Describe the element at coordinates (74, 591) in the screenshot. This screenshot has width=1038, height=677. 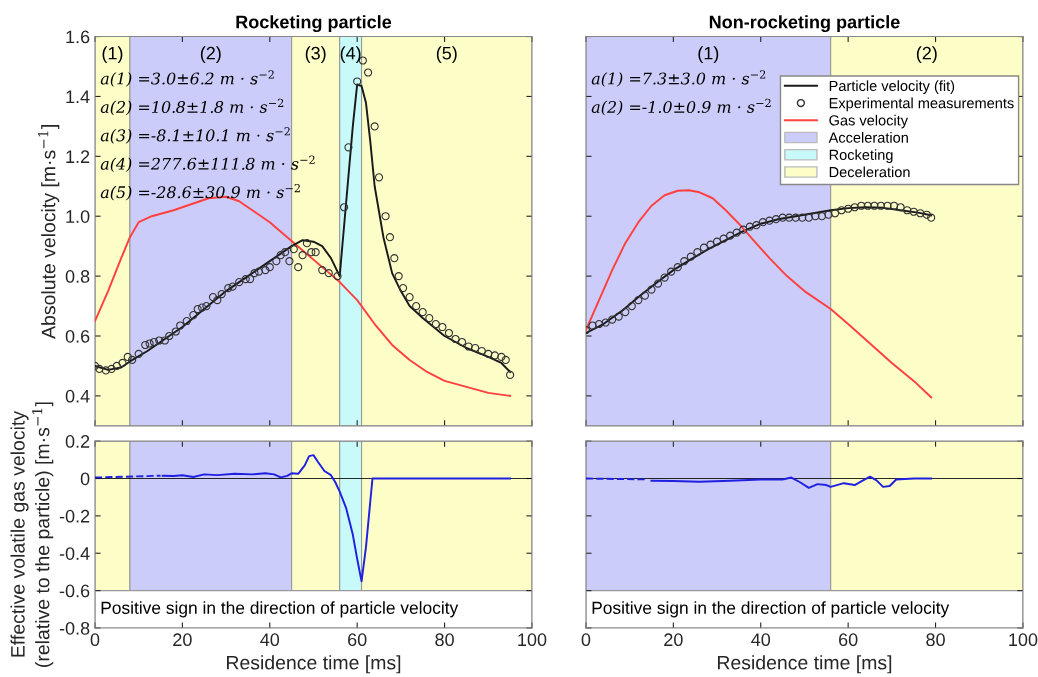
I see `y-tick-label: -0.6` at that location.